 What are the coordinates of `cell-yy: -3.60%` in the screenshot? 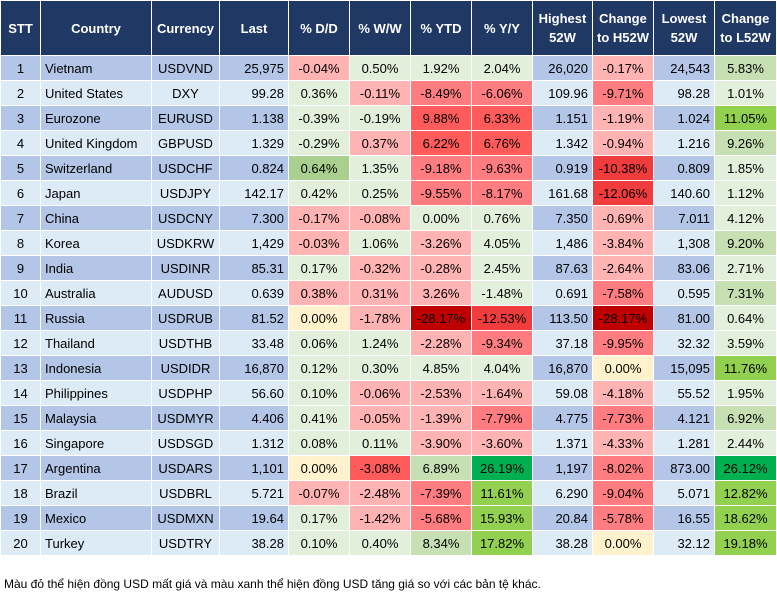 It's located at (502, 443).